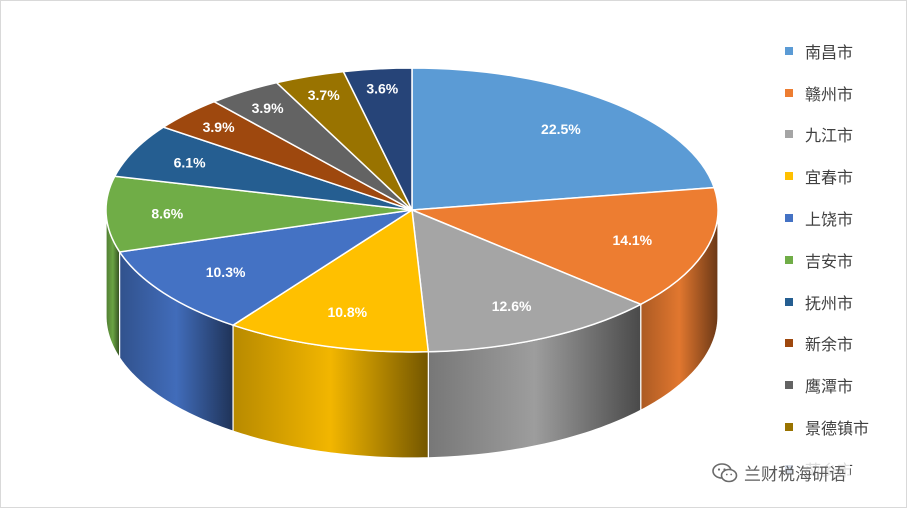  I want to click on legend-label: 九江市, so click(829, 136).